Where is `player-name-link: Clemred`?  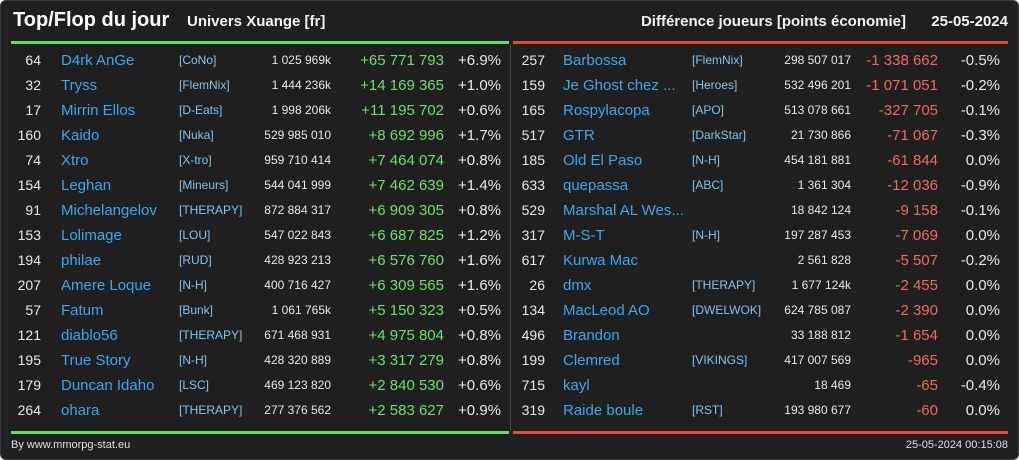
player-name-link: Clemred is located at coordinates (591, 360).